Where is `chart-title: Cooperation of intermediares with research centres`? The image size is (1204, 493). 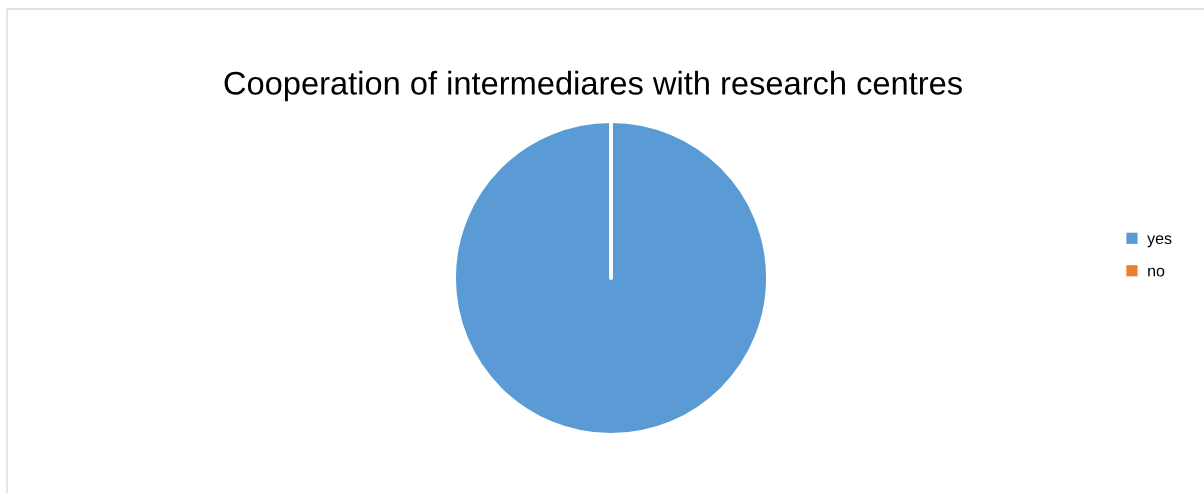
chart-title: Cooperation of intermediares with research centres is located at coordinates (593, 86).